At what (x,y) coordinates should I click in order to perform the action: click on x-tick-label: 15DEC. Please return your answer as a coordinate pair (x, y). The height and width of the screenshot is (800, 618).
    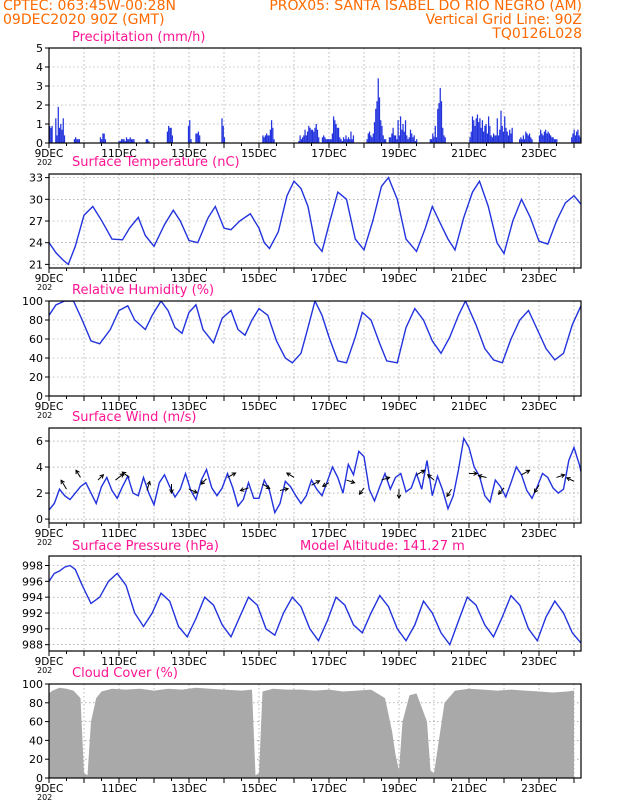
    Looking at the image, I should click on (258, 789).